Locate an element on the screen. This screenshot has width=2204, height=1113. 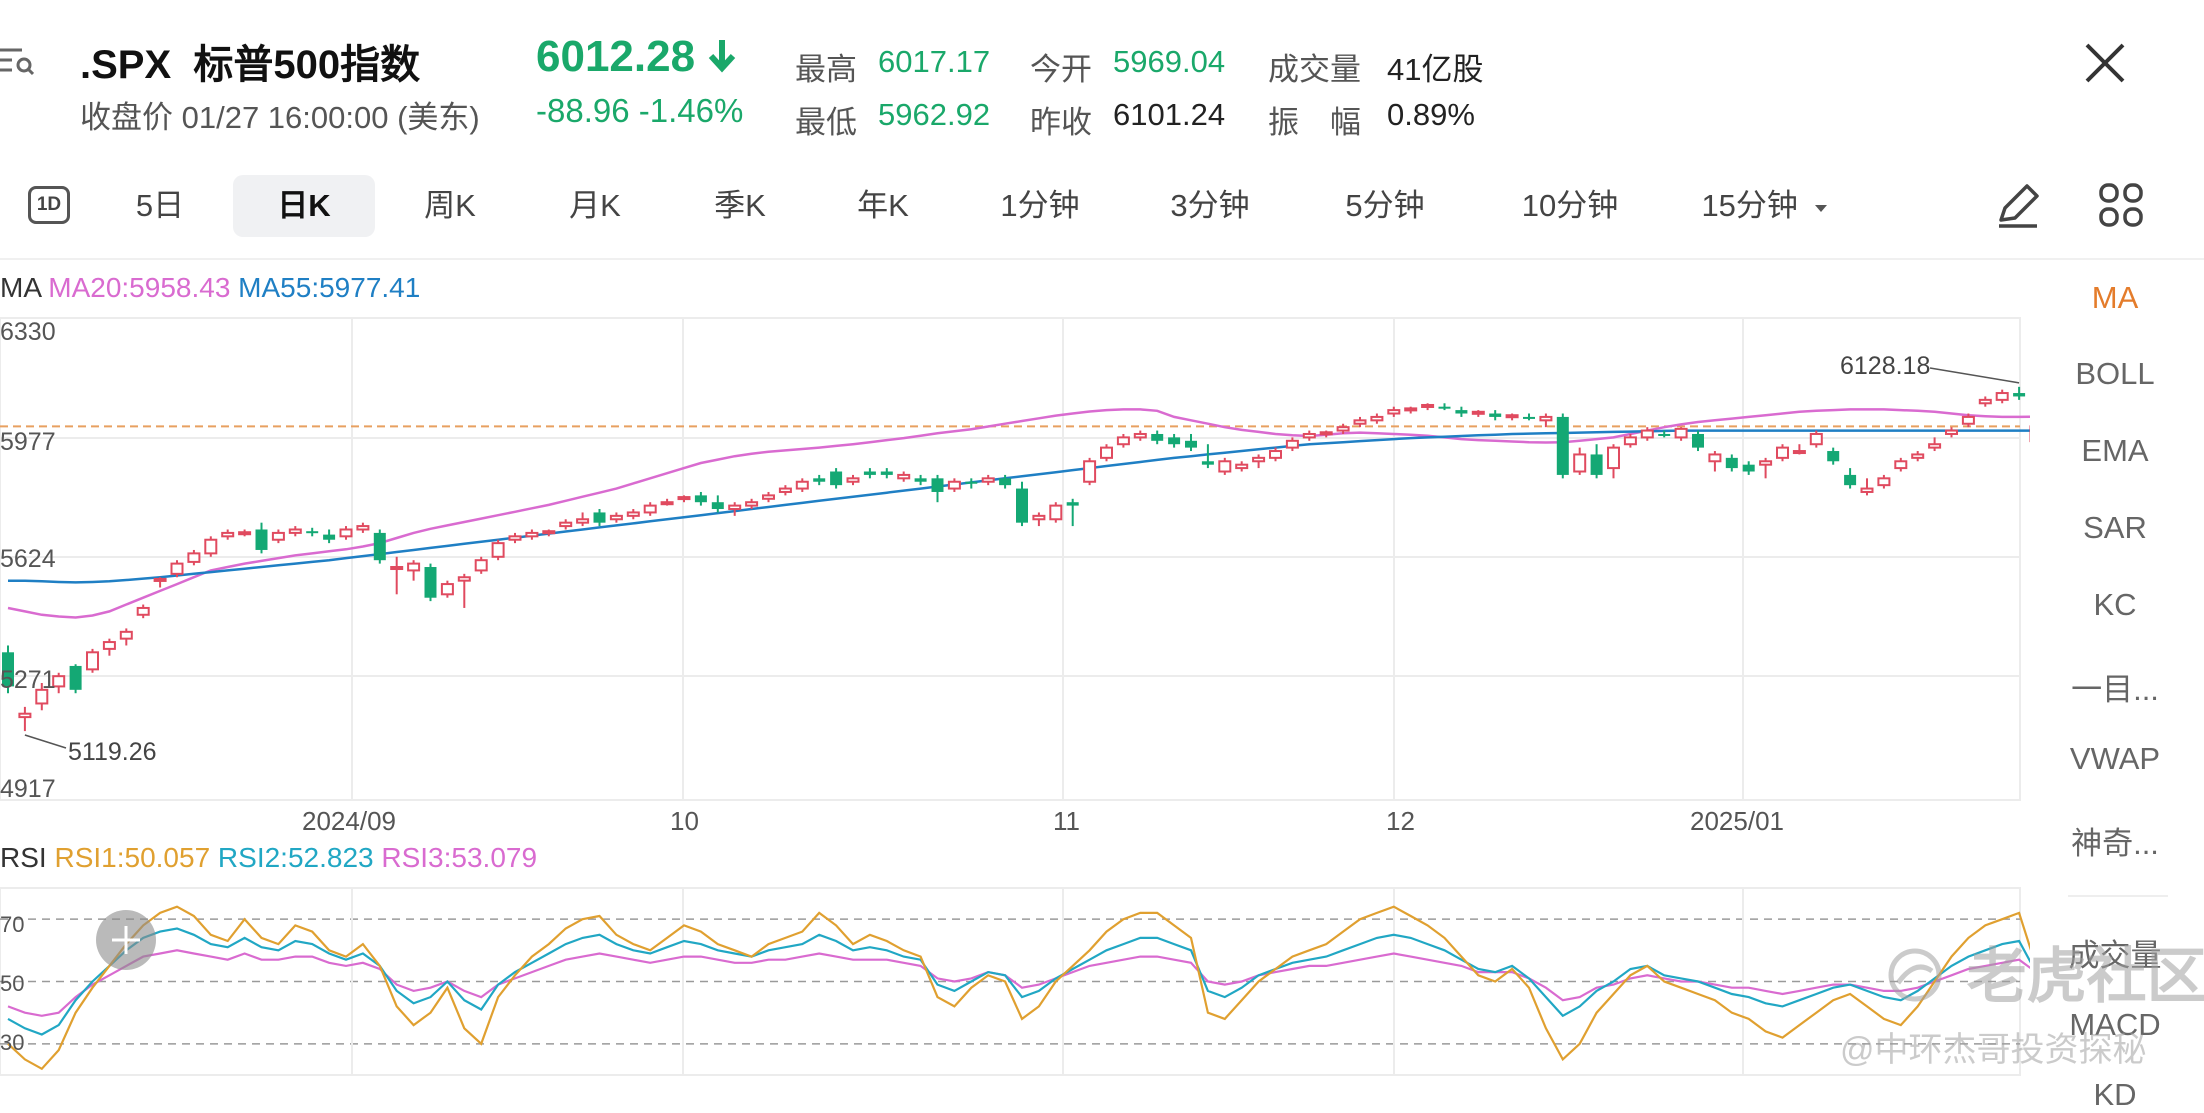
tab-monthly-k: 月K is located at coordinates (595, 205).